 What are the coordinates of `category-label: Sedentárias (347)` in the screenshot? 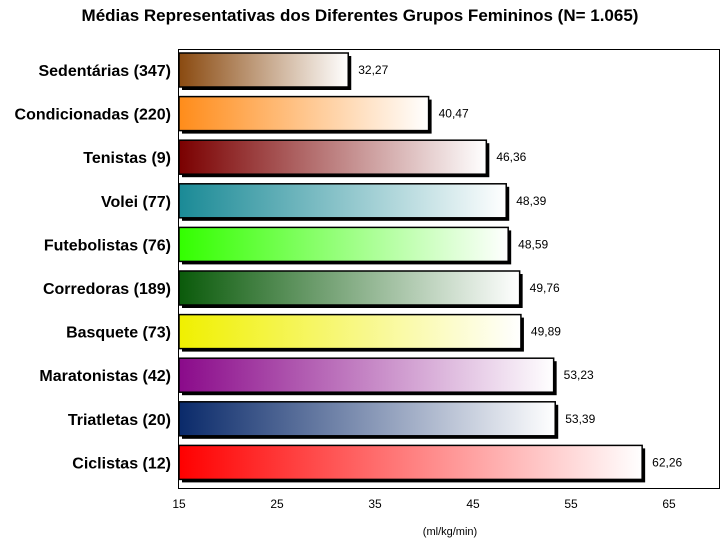 It's located at (104, 71).